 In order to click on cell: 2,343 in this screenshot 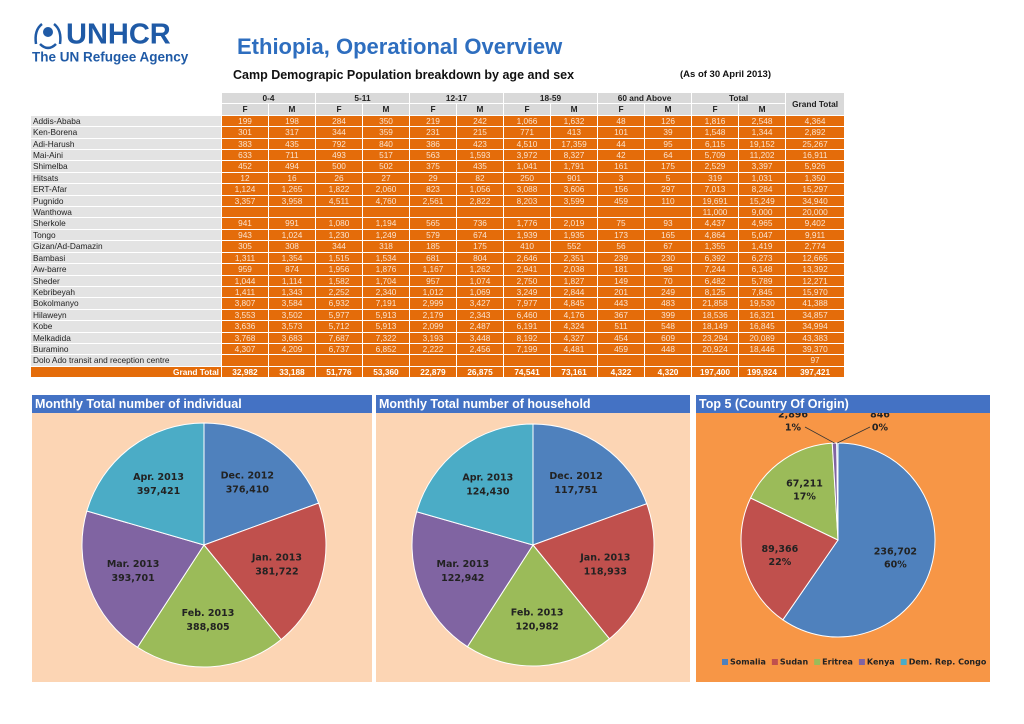, I will do `click(480, 315)`.